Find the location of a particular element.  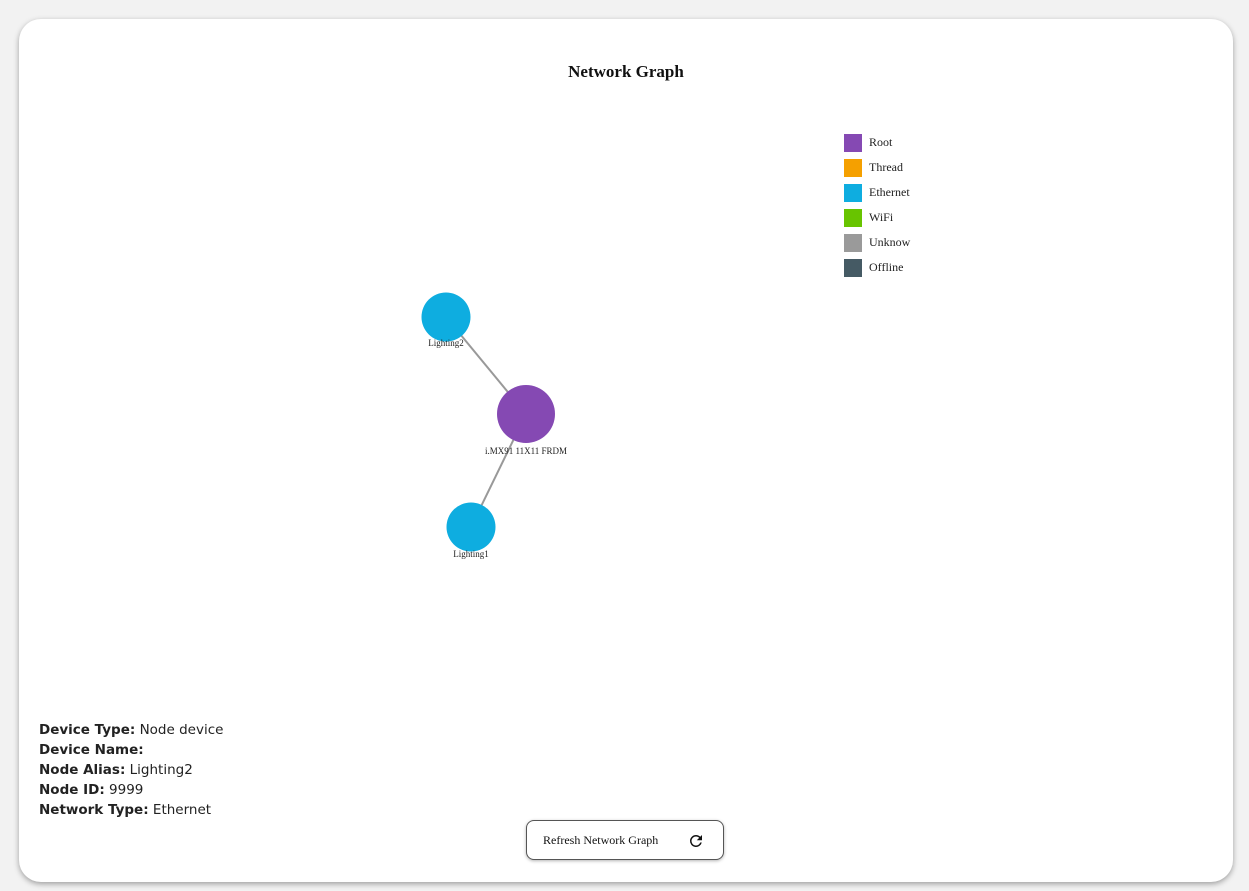

node-label-lighting1: Lighting1 is located at coordinates (471, 554).